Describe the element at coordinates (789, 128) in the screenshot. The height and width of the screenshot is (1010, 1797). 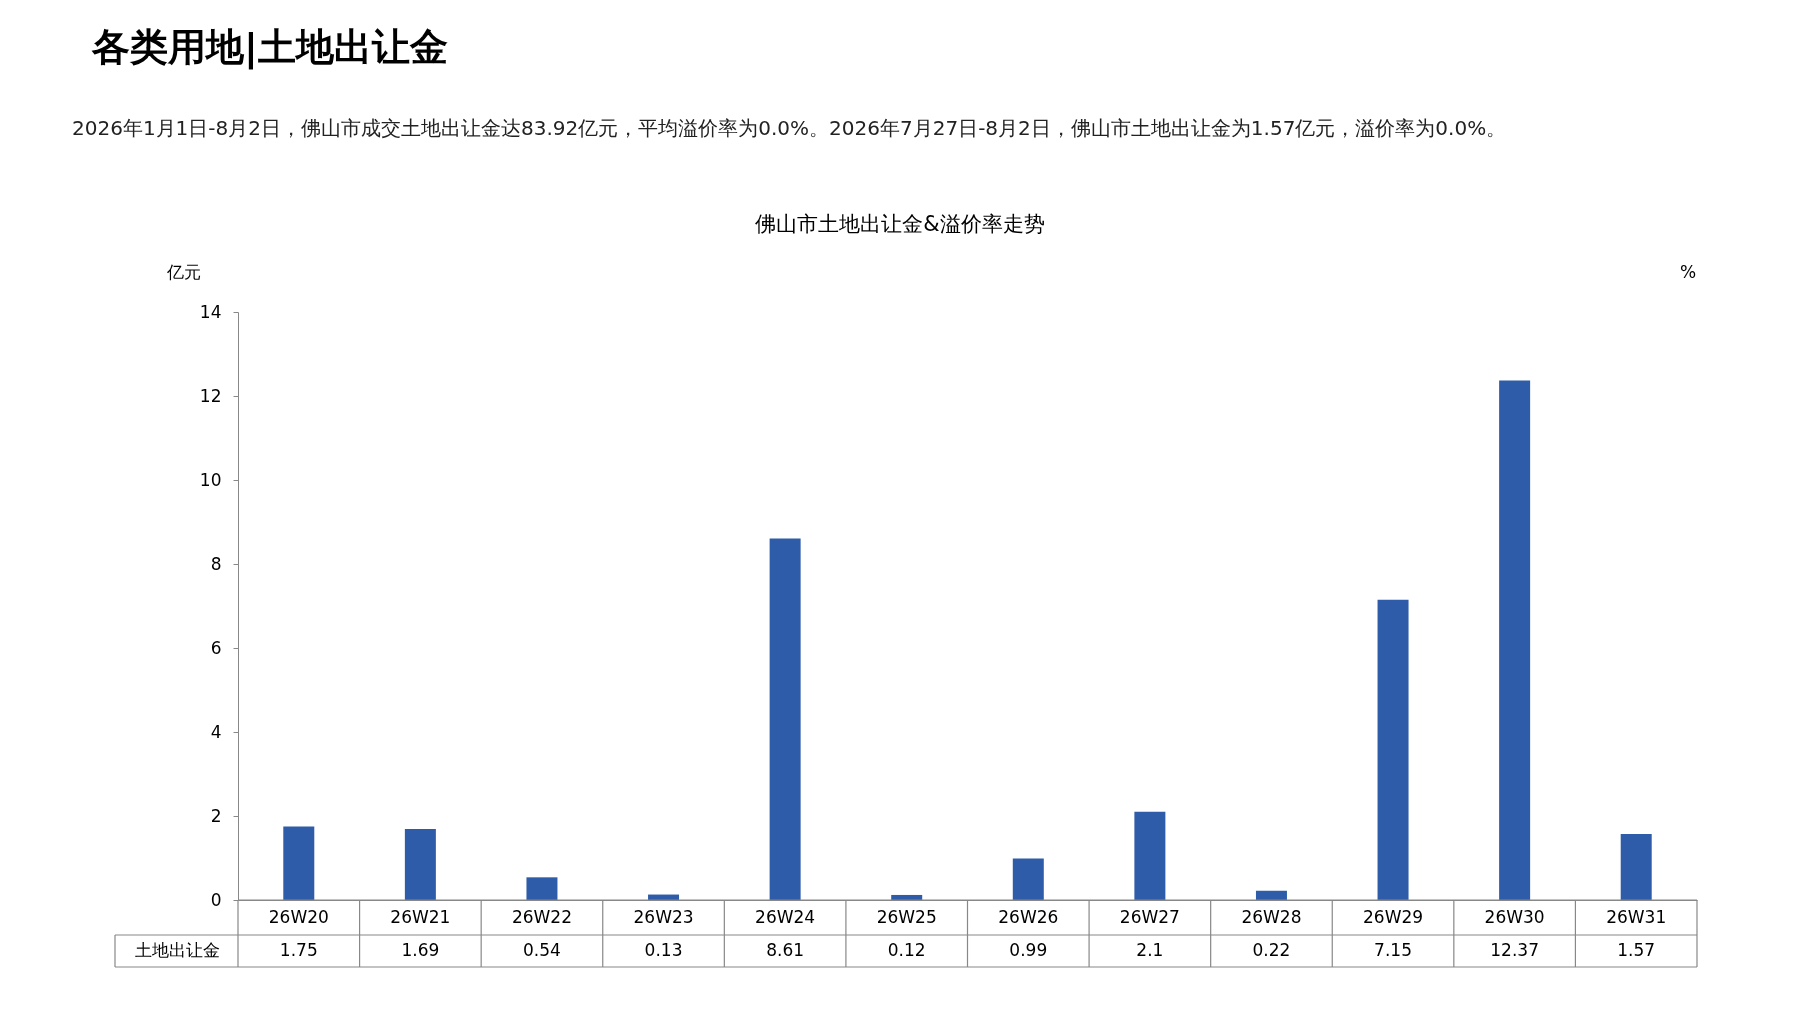
I see `text: 2026年1月1日-8月2日，佛山市成交土地出让金达83.92亿元，平均溢价率为0.0%。2026年7月27日-8月2日，佛山市土地出让金为1.57亿元，溢价率为0.0%。` at that location.